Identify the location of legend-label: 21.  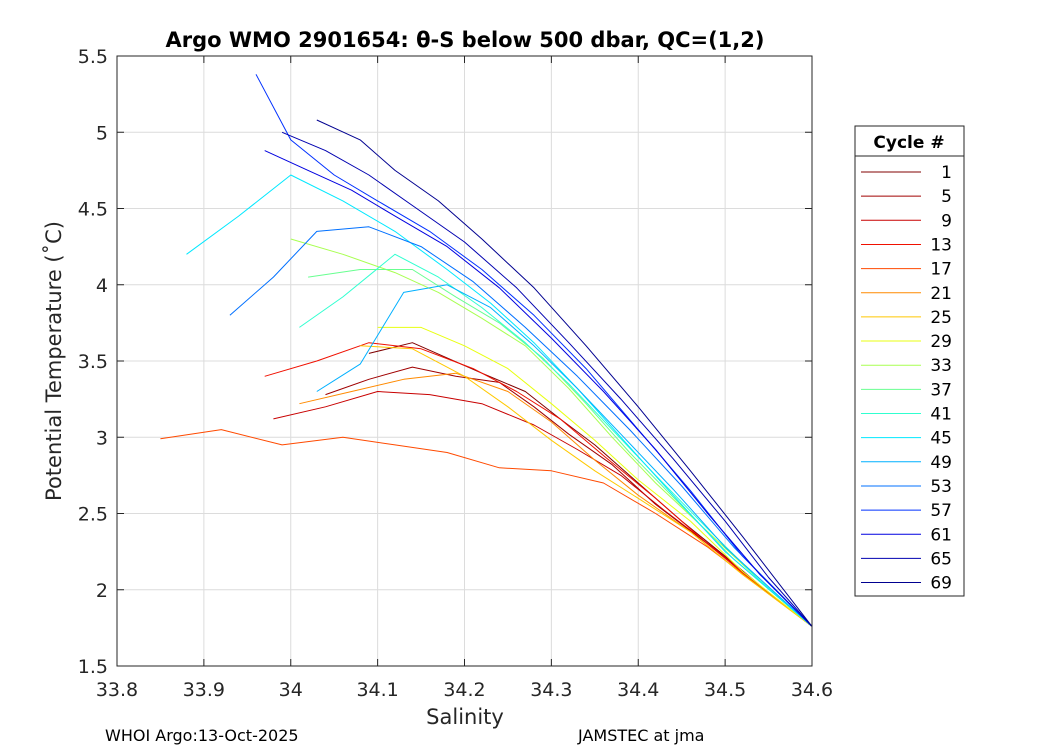
(941, 294).